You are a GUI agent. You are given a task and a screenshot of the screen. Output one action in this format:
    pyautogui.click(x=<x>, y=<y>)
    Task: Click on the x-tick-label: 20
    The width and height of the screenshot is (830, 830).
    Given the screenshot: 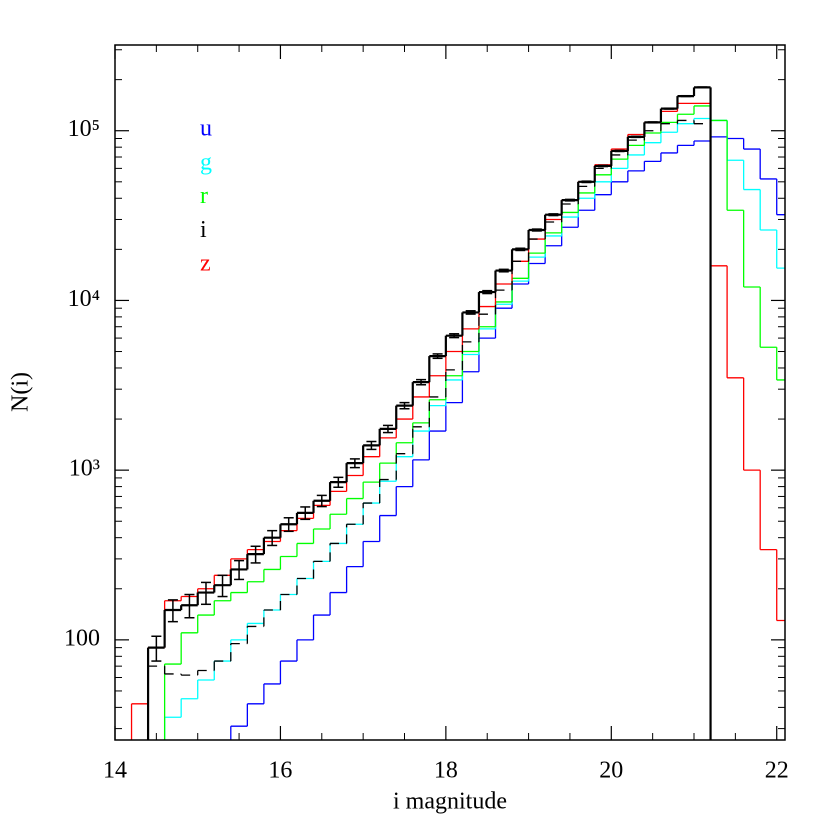 What is the action you would take?
    pyautogui.click(x=611, y=771)
    